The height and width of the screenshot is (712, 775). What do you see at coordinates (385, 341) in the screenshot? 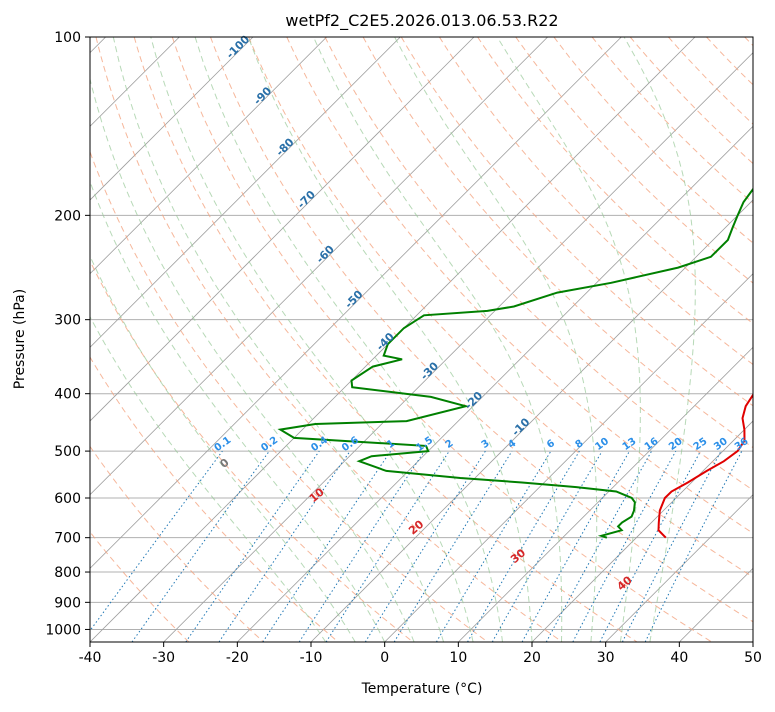
I see `isotherm-label: -40` at bounding box center [385, 341].